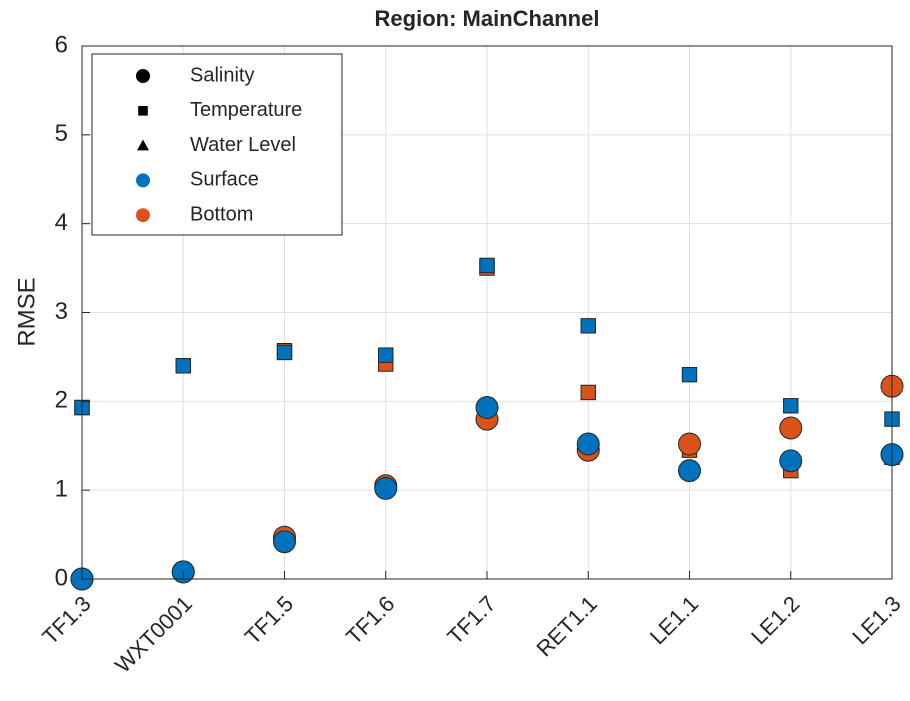 The image size is (910, 701). I want to click on x-tick-label: LE1.3, so click(876, 620).